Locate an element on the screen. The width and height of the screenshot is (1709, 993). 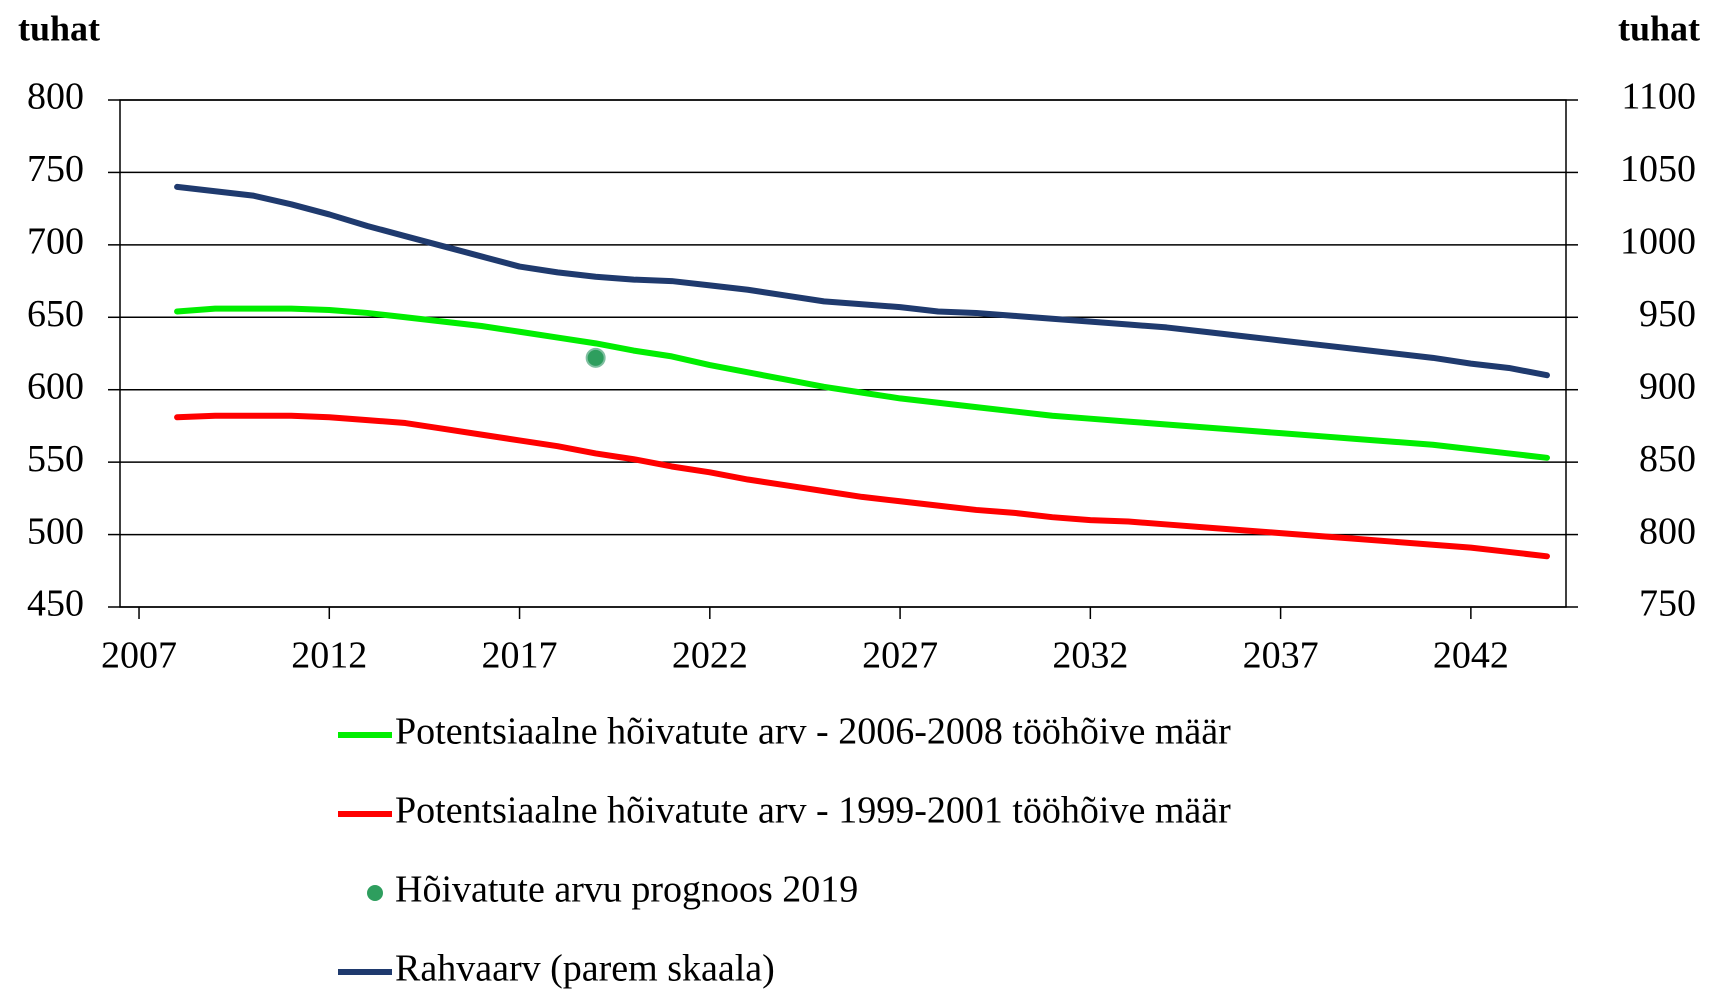
y2-axis-label: tuhat is located at coordinates (1659, 28).